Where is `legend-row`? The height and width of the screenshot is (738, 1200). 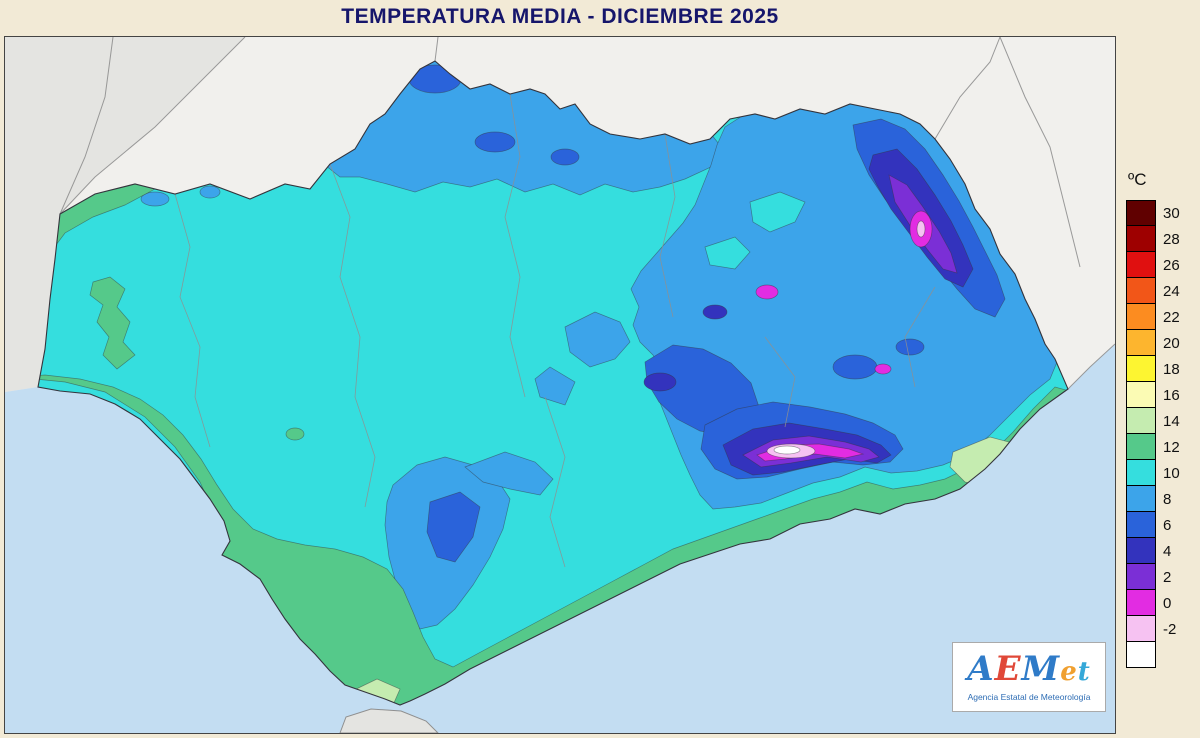
legend-row is located at coordinates (1162, 655).